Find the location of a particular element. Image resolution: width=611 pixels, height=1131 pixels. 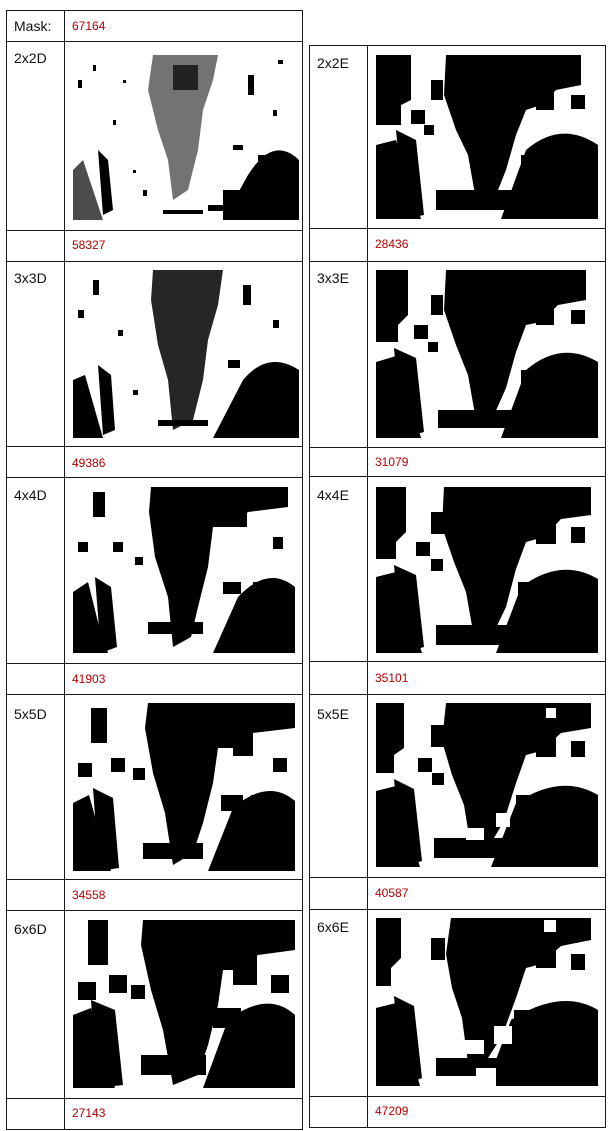

mask-size-label: 6x6D is located at coordinates (30, 929).